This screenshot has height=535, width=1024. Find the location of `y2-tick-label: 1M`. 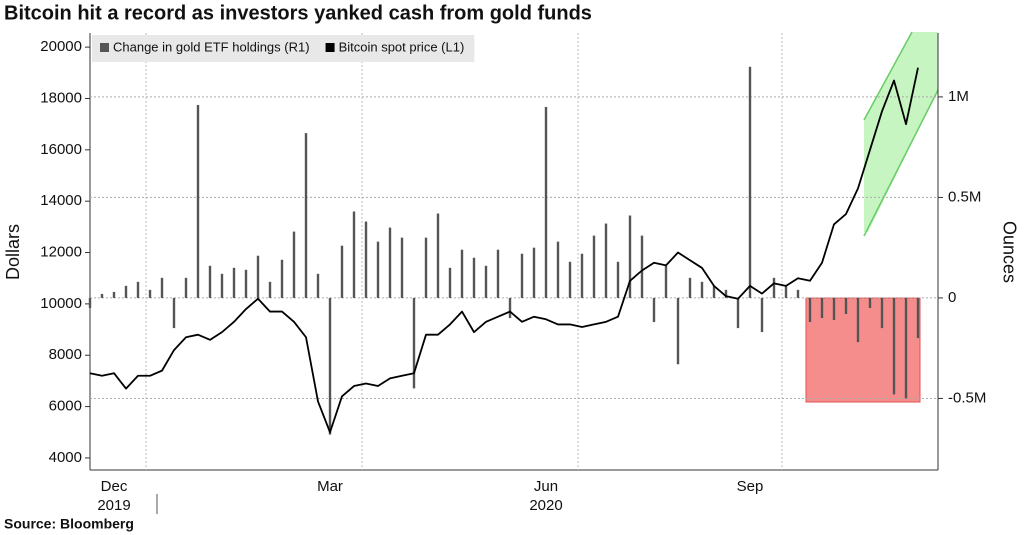

y2-tick-label: 1M is located at coordinates (958, 96).